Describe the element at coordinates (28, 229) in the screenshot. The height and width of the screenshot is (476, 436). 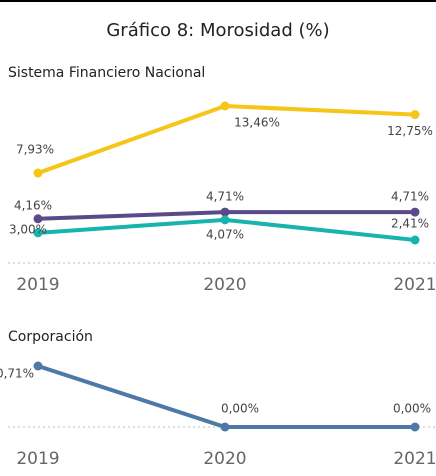
I see `value-label: 3,00%` at that location.